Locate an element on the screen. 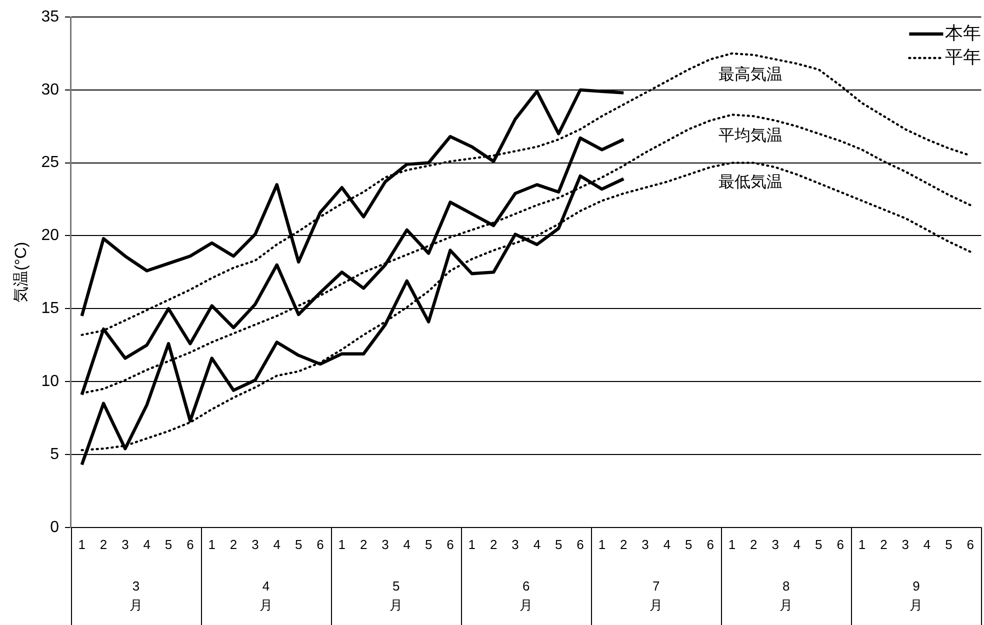 Image resolution: width=984 pixels, height=625 pixels. text: 3月 is located at coordinates (136, 595).